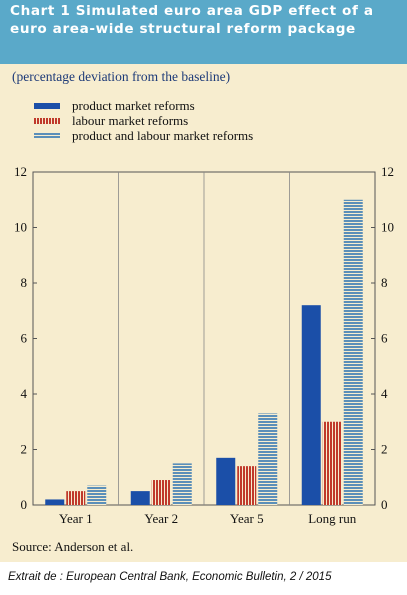  Describe the element at coordinates (24, 393) in the screenshot. I see `y-tick-label-left: 4` at that location.